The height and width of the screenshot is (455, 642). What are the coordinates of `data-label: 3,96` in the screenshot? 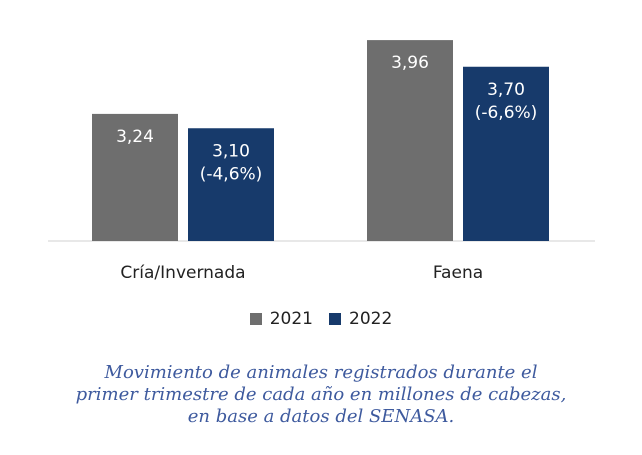 It's located at (410, 63).